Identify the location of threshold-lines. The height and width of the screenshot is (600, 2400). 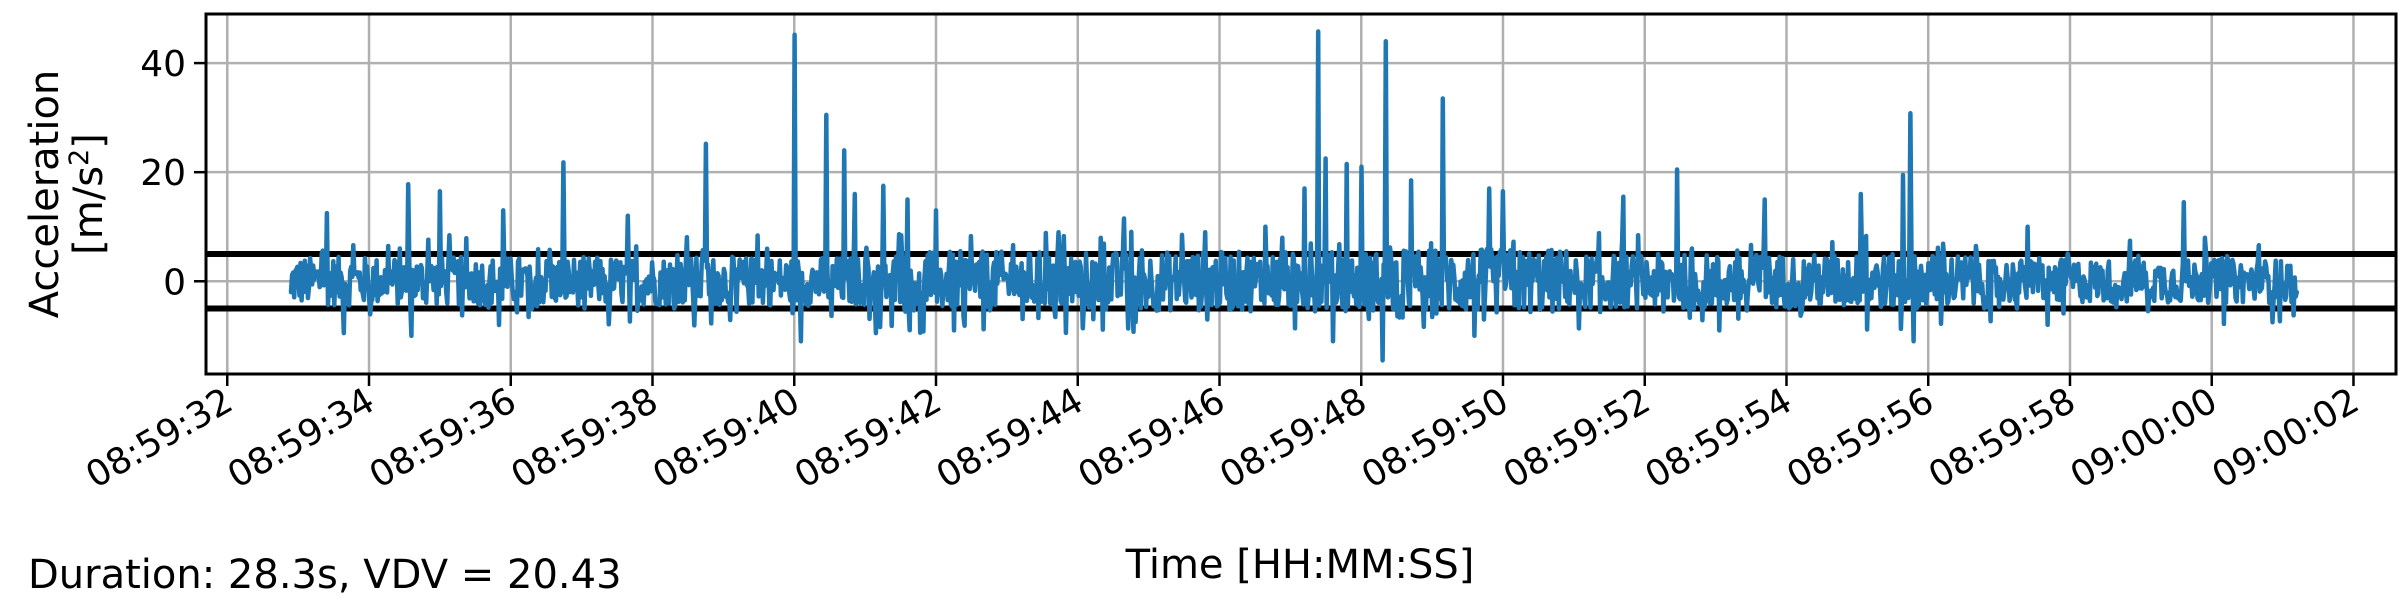
(1301, 281).